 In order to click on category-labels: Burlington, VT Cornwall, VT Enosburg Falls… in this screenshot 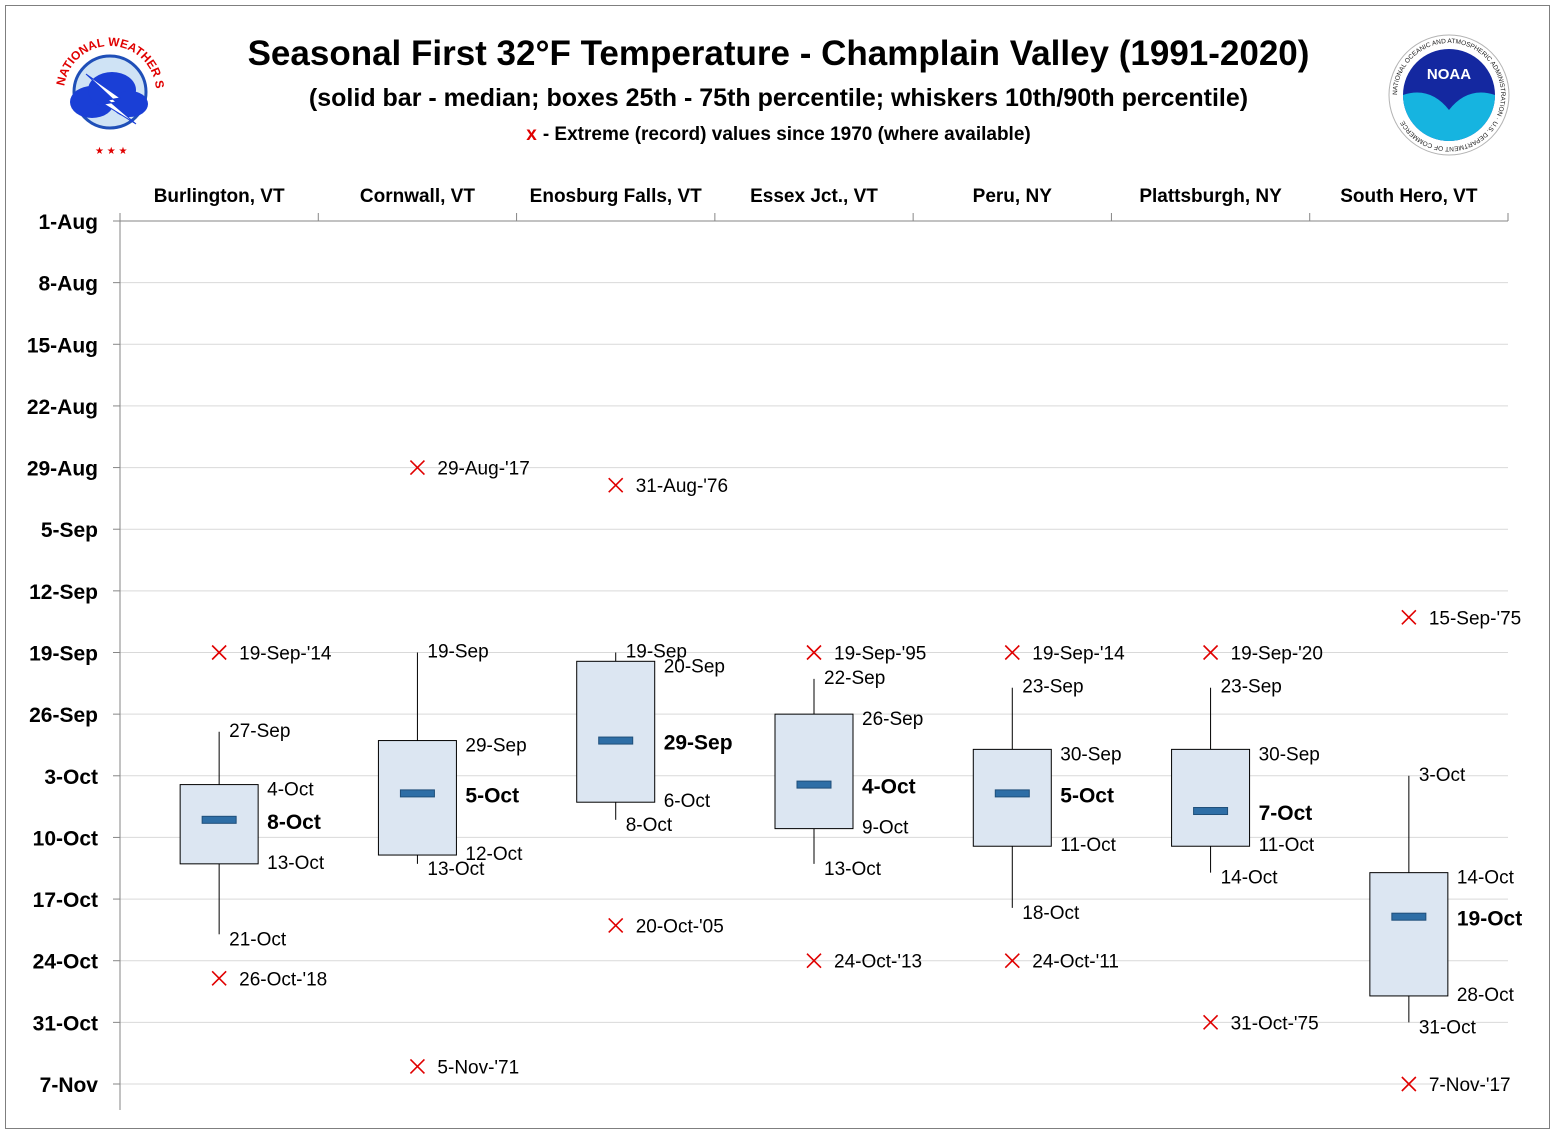, I will do `click(816, 196)`.